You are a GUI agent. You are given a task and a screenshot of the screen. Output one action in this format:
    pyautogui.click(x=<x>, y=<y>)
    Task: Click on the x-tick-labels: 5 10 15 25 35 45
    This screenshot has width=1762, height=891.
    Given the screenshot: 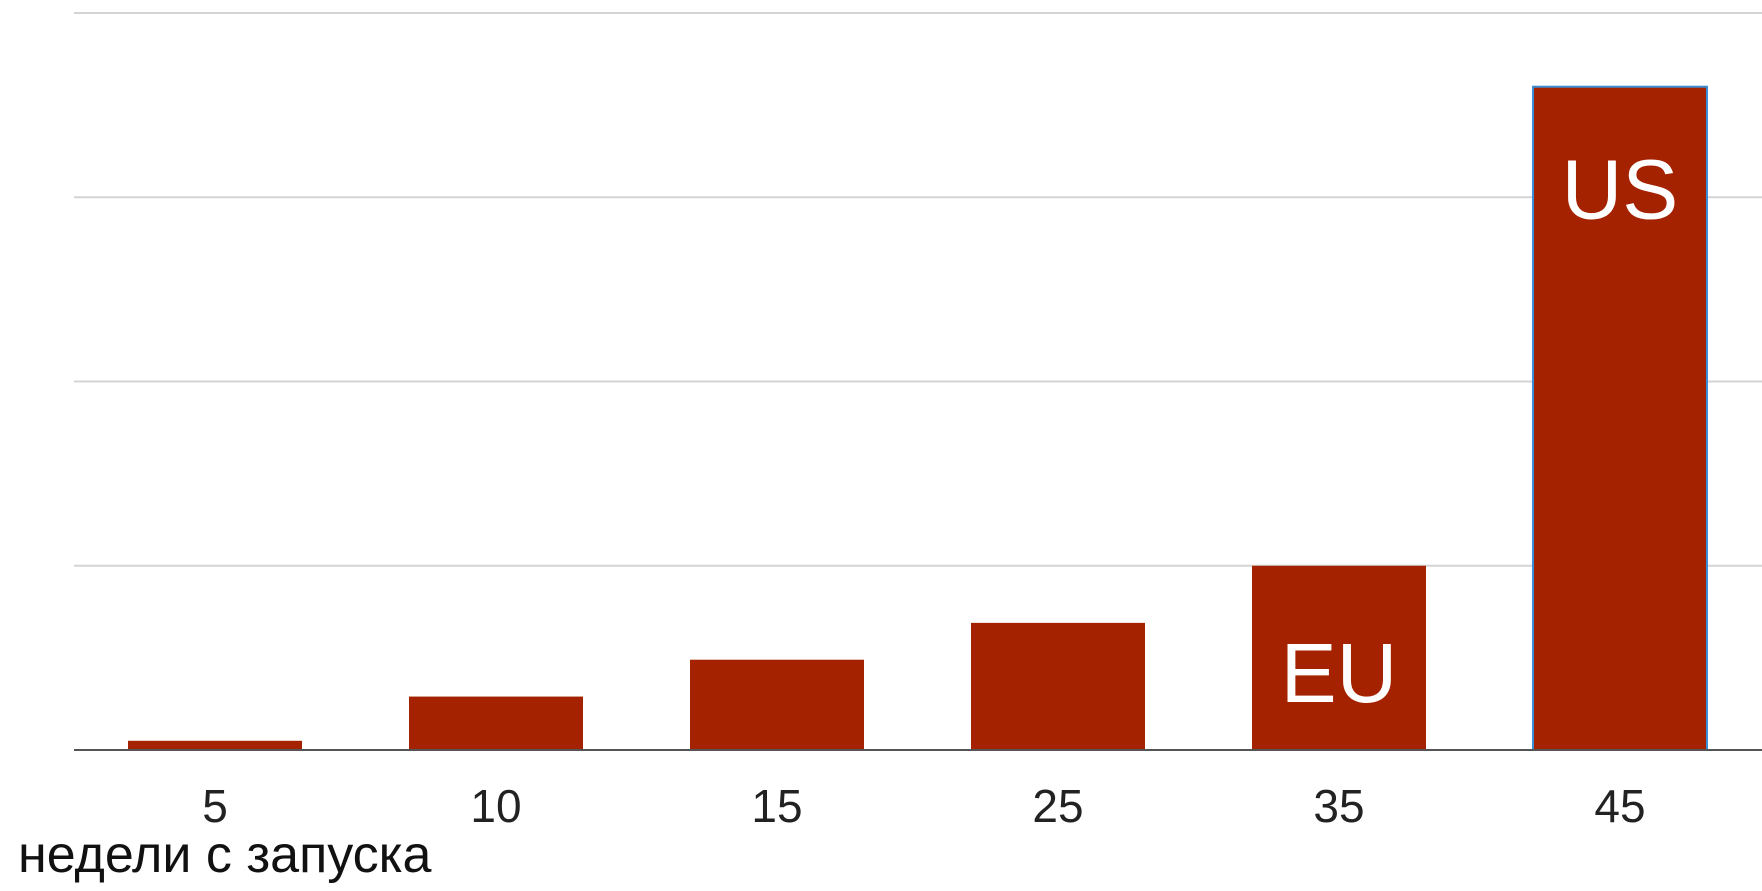 What is the action you would take?
    pyautogui.click(x=923, y=806)
    